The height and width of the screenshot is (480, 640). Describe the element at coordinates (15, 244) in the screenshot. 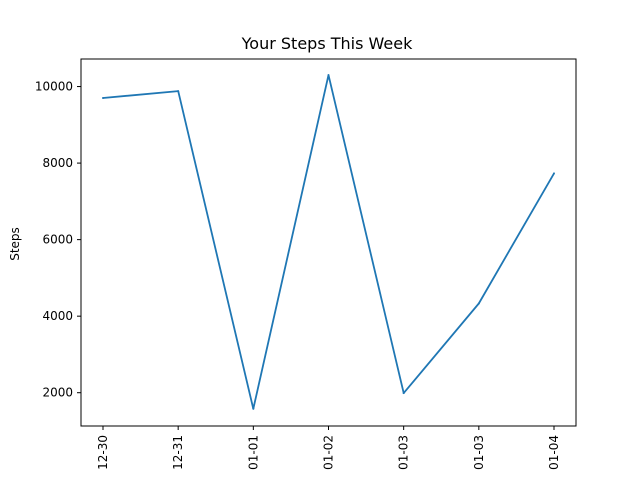

I see `y-axis-label: Steps` at that location.